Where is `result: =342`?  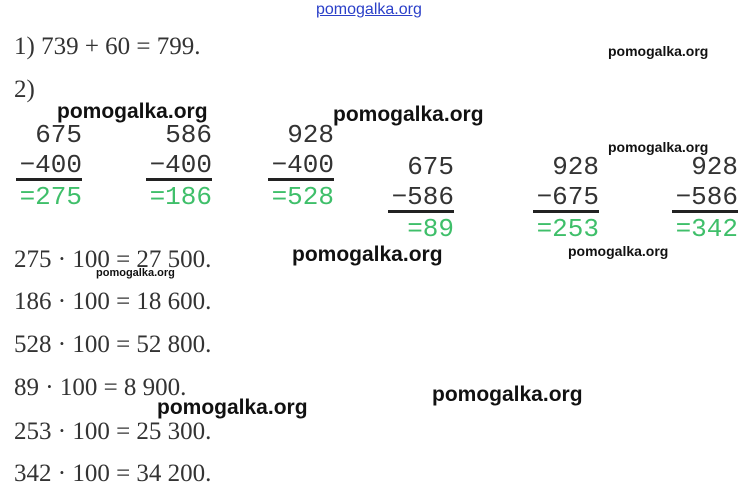
result: =342 is located at coordinates (706, 229).